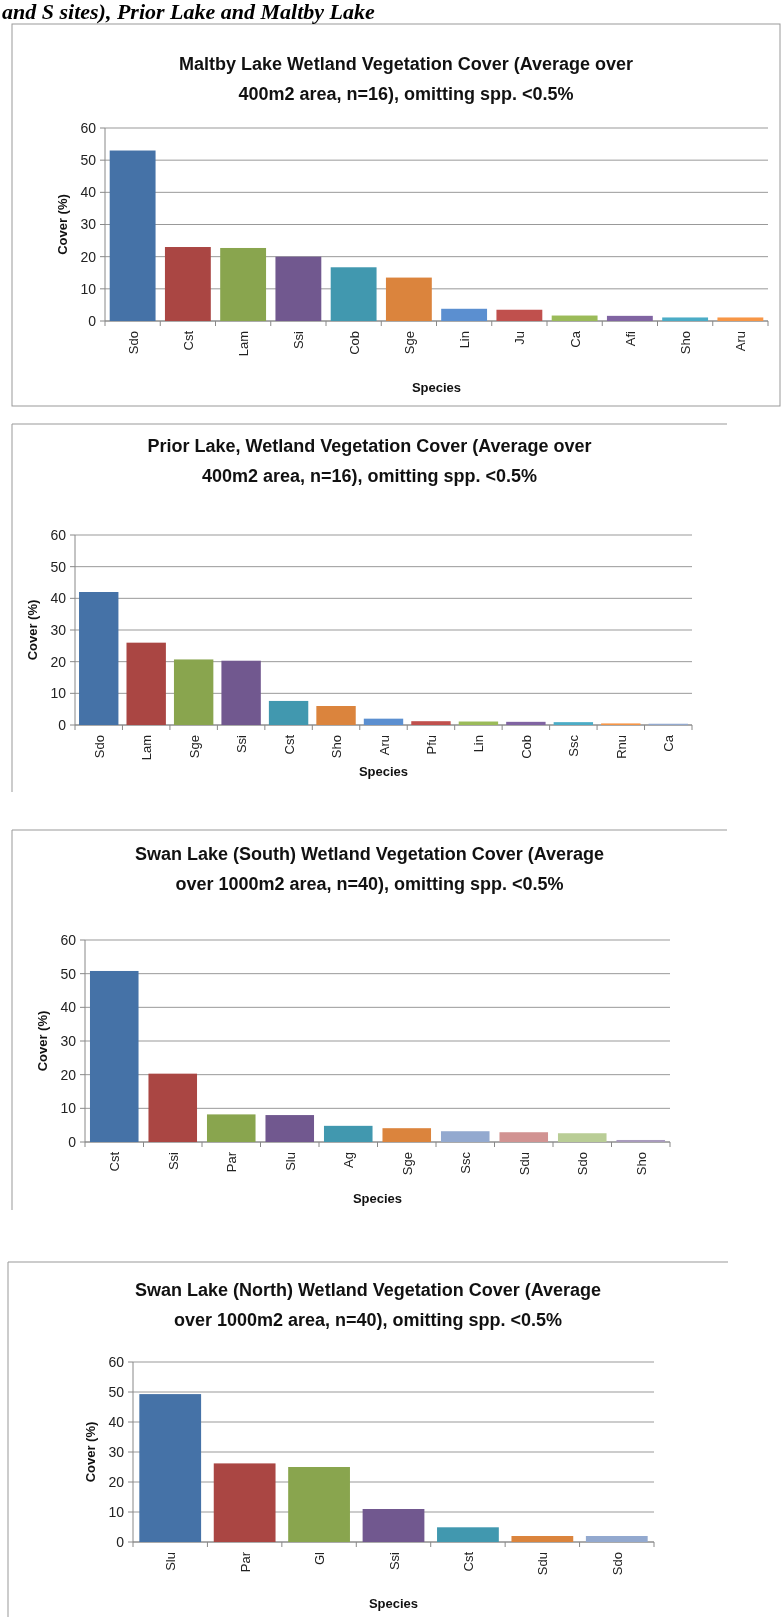  I want to click on x-tick-label: Gl, so click(320, 1558).